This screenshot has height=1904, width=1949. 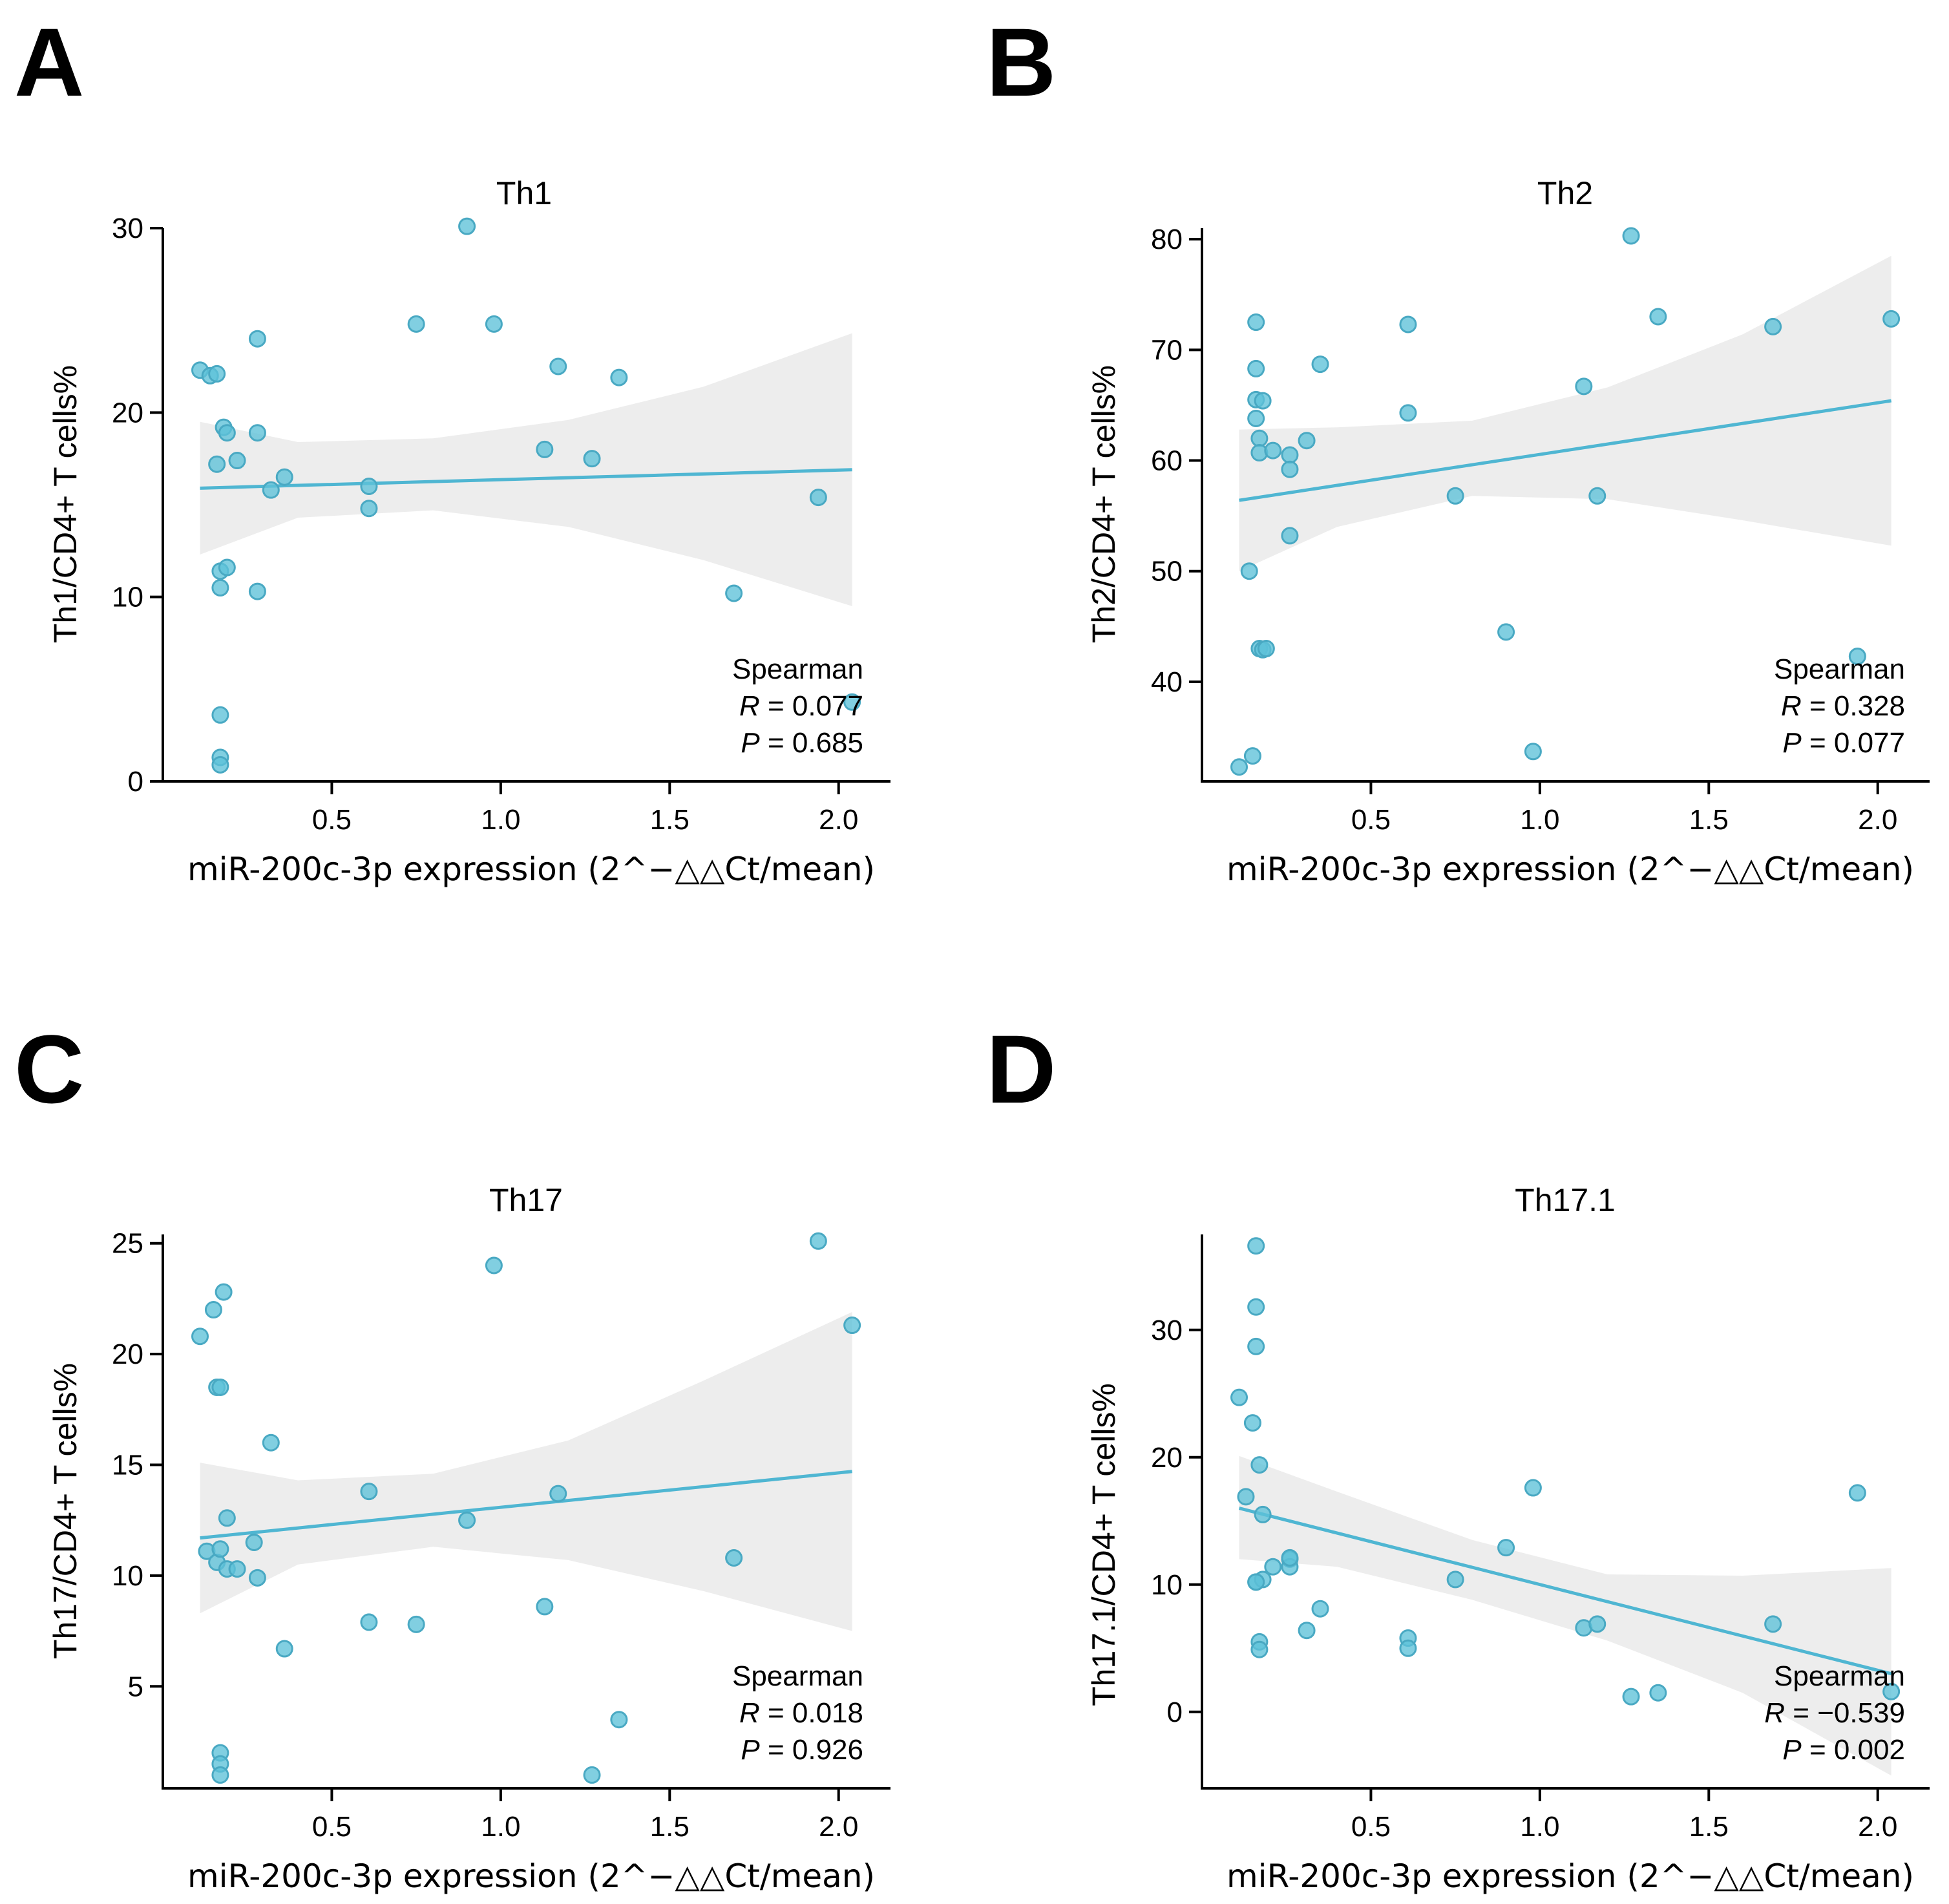 I want to click on stat-p: P = 0.685, so click(x=802, y=743).